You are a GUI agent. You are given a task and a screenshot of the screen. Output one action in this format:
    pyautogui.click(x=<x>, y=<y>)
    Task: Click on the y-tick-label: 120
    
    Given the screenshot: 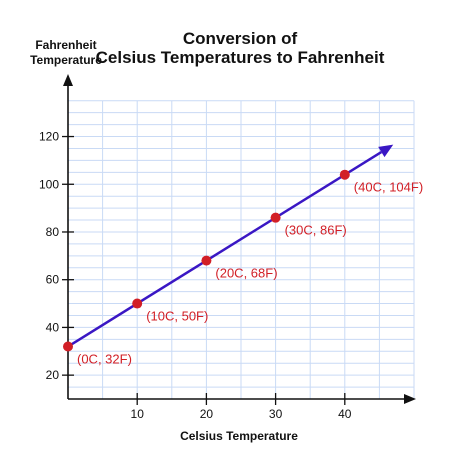 What is the action you would take?
    pyautogui.click(x=49, y=137)
    